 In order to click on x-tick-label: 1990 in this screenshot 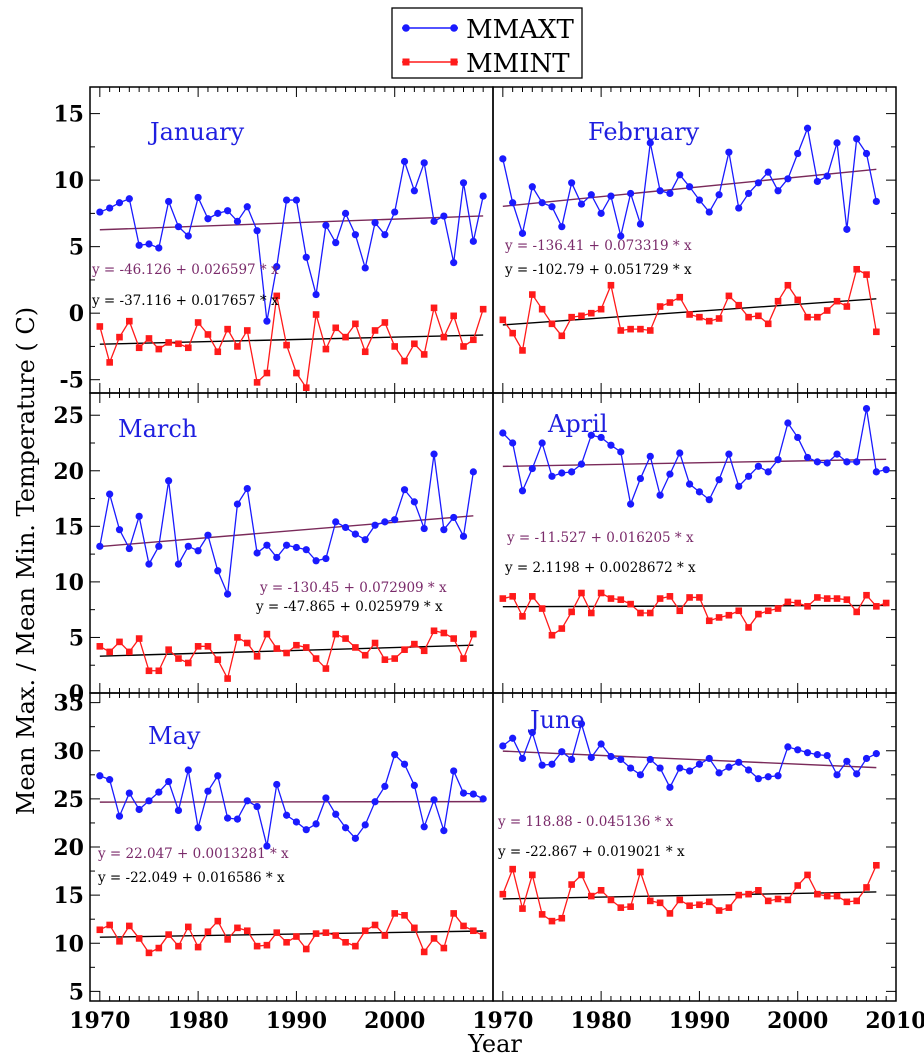, I will do `click(296, 1021)`.